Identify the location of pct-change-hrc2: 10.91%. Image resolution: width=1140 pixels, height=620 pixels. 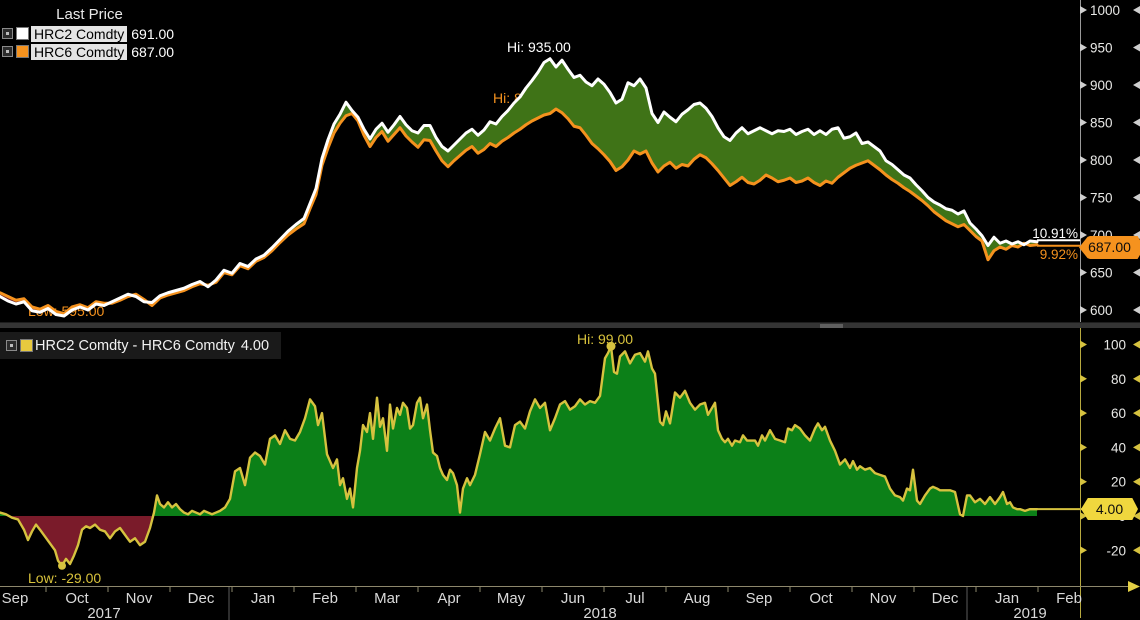
(1055, 233).